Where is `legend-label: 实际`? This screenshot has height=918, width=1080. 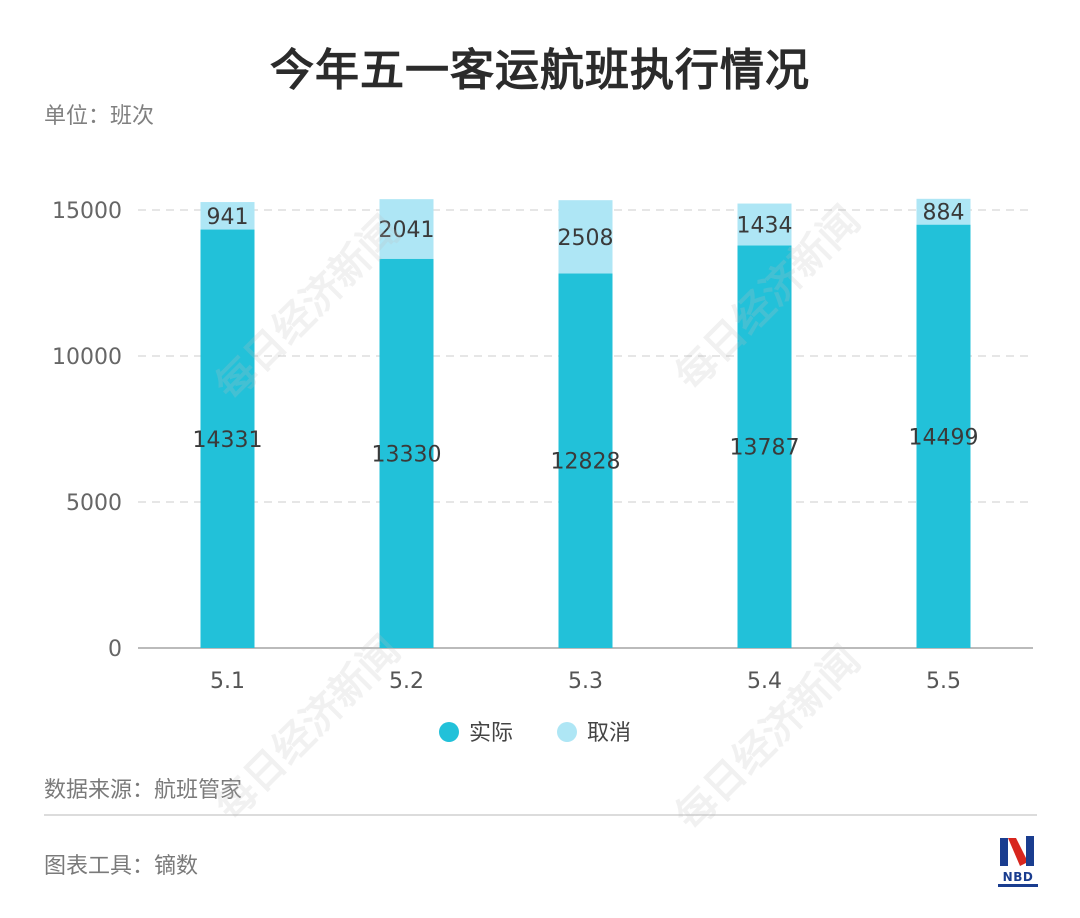 legend-label: 实际 is located at coordinates (491, 733).